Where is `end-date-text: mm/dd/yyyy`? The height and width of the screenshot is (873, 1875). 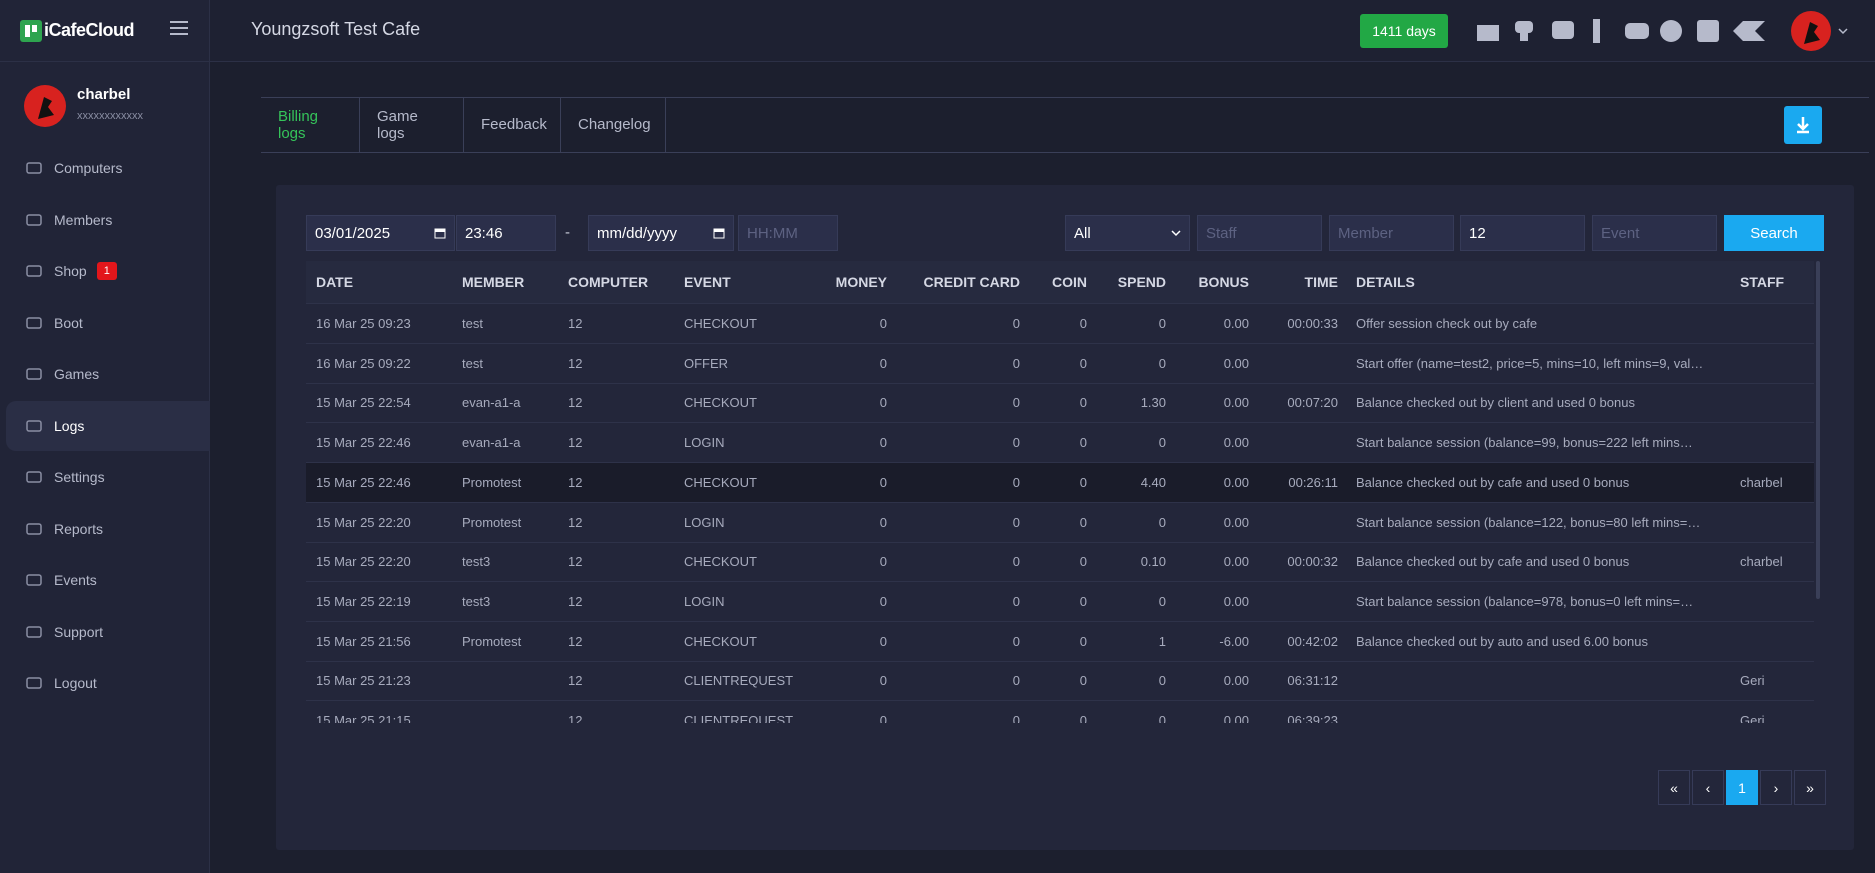
end-date-text: mm/dd/yyyy is located at coordinates (637, 233).